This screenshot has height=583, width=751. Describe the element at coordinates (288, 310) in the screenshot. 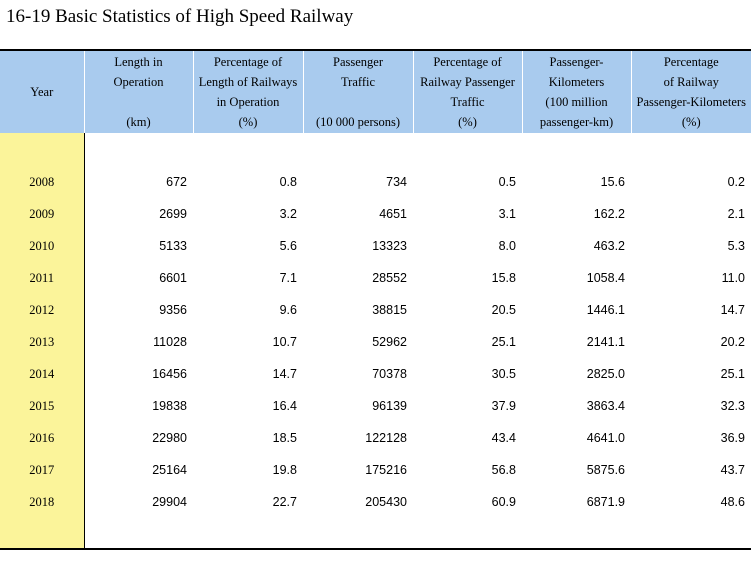

I see `length-pct-cell: 9.6` at that location.